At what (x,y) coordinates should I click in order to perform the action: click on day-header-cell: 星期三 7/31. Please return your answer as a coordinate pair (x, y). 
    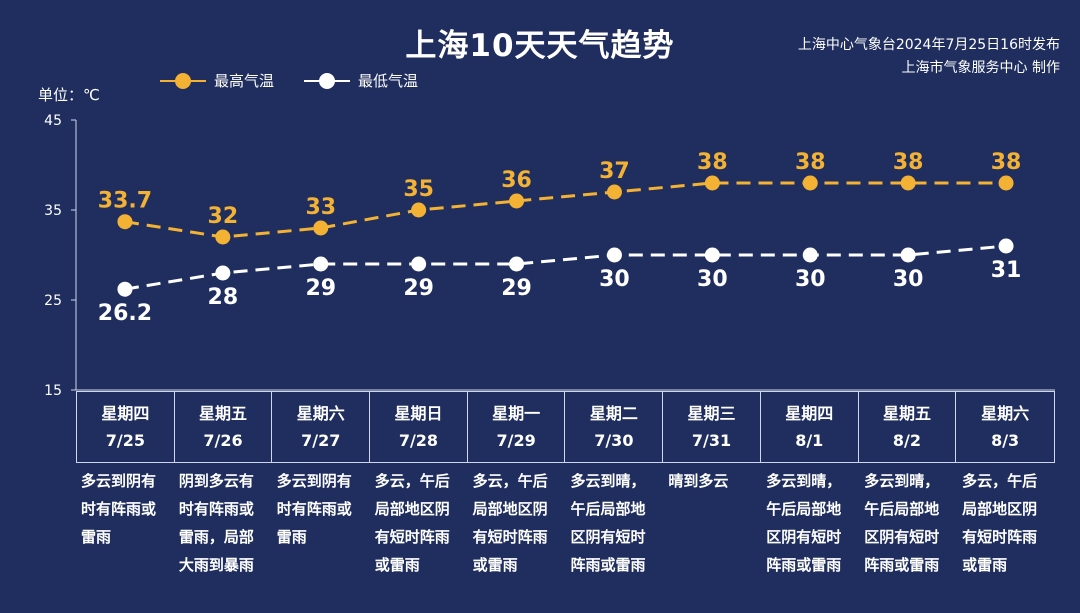
    Looking at the image, I should click on (712, 427).